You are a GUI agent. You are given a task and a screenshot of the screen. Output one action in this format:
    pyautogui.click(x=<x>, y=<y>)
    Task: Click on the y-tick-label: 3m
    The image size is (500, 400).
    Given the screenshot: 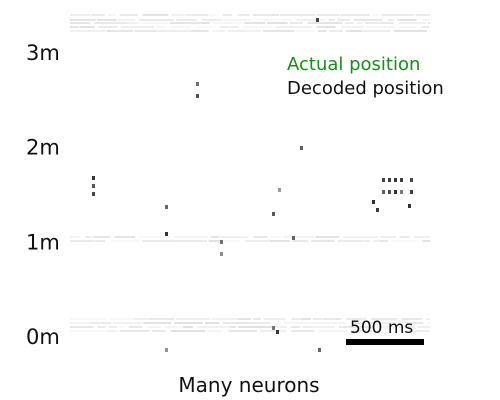 What is the action you would take?
    pyautogui.click(x=43, y=53)
    